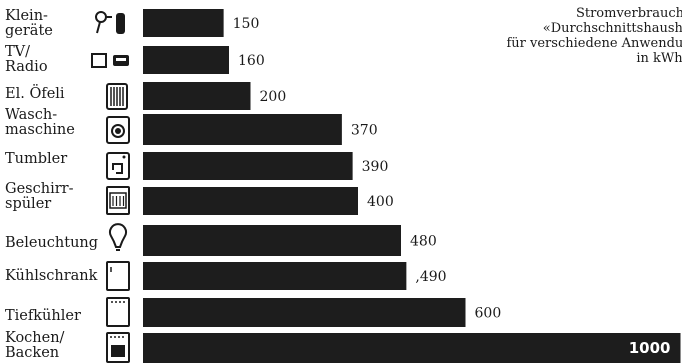  What do you see at coordinates (36, 159) in the screenshot?
I see `category-label-tumbler: Tumbler` at bounding box center [36, 159].